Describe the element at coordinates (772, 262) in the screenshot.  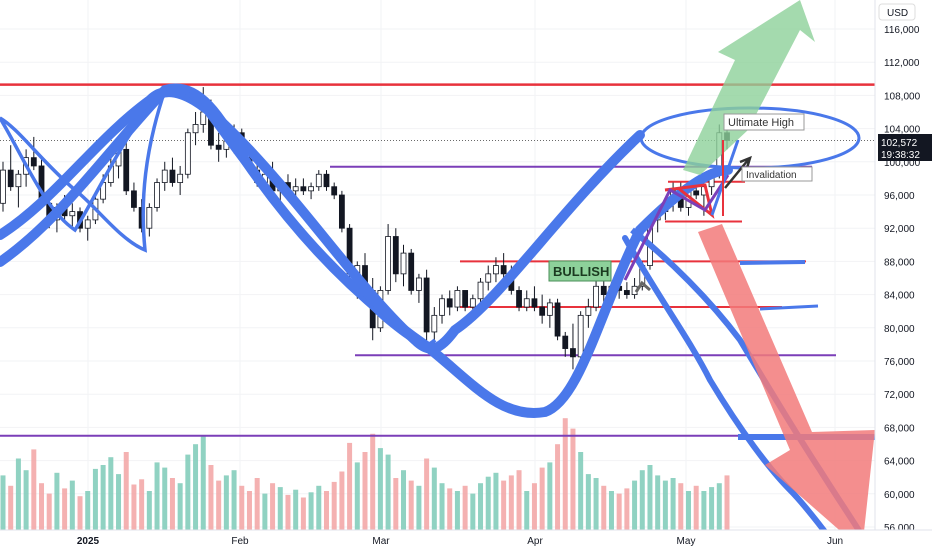
I see `blue-level-stroke` at that location.